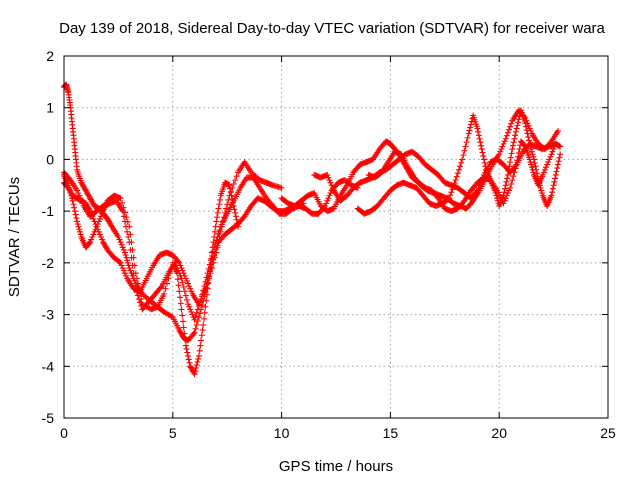 The image size is (640, 480). Describe the element at coordinates (50, 108) in the screenshot. I see `y-tick-label: 1` at that location.